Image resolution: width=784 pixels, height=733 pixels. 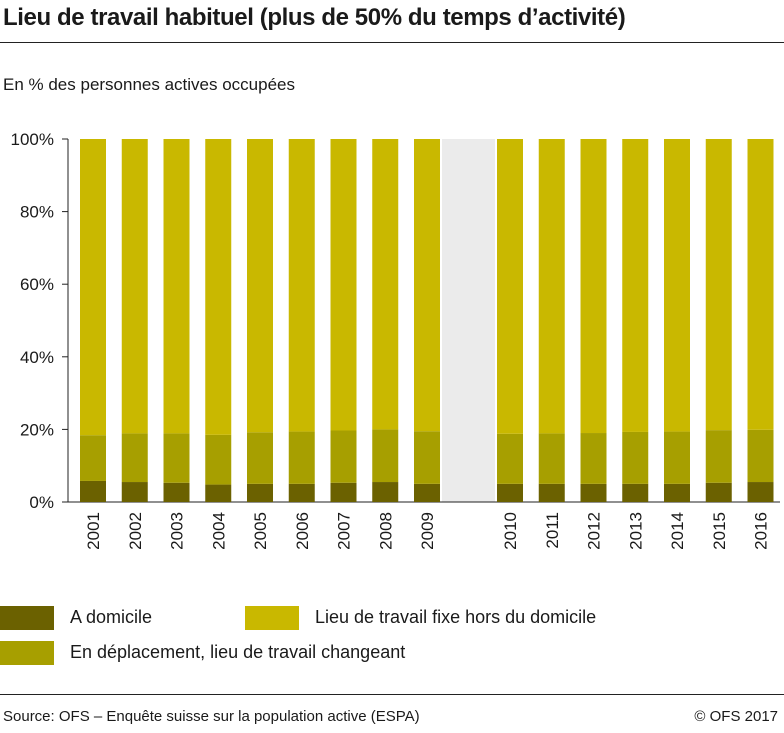 I want to click on bar-segment-lieu-fixe-2003, so click(x=176, y=286).